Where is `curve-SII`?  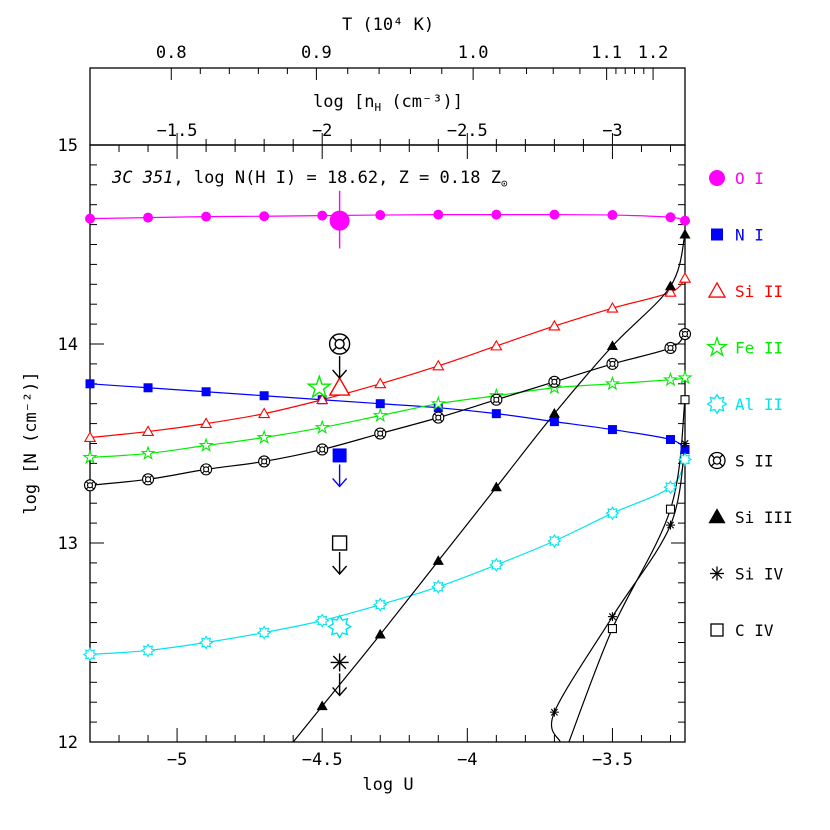
curve-SII is located at coordinates (387, 409).